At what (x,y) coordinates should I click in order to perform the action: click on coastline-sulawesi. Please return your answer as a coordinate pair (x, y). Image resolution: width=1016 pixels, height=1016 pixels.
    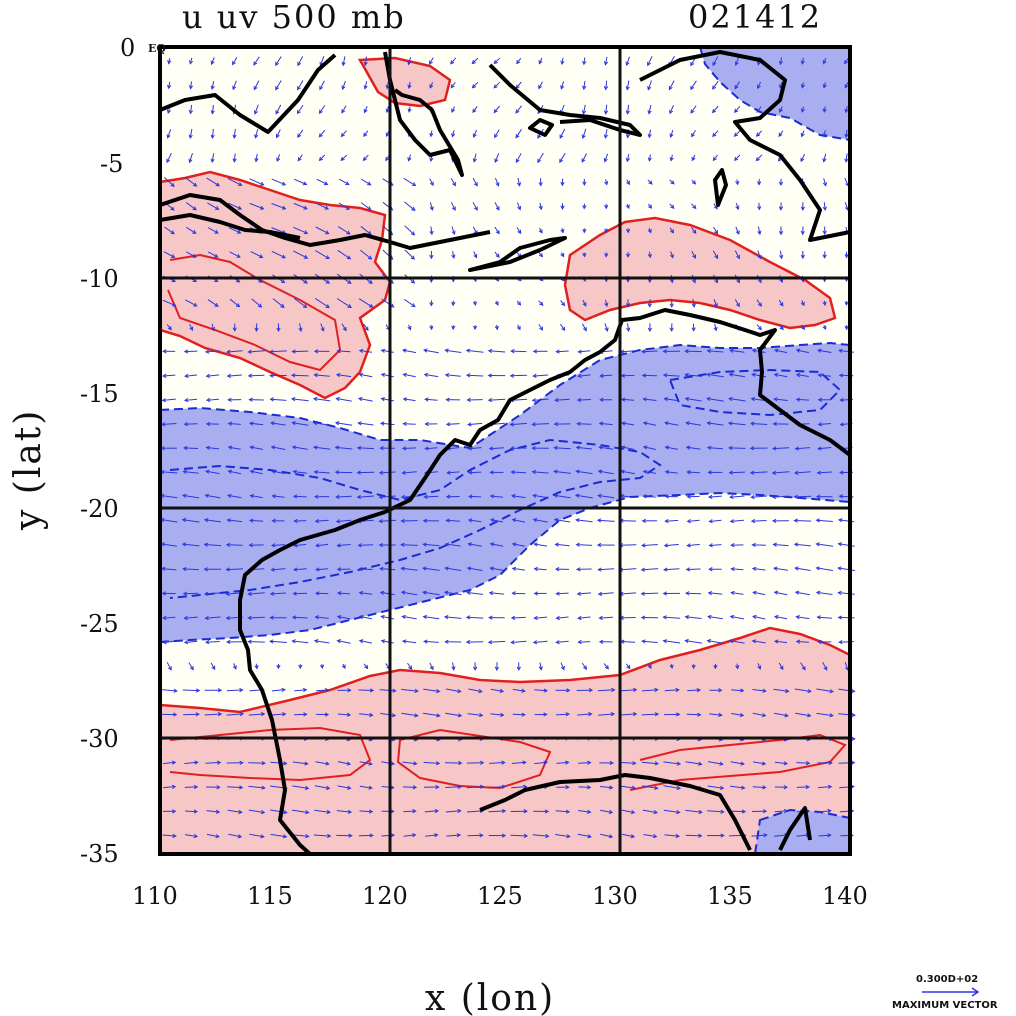
    Looking at the image, I should click on (565, 100).